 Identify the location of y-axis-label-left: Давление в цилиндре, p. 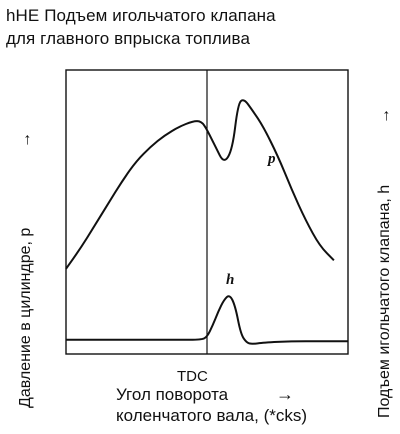
(25, 318).